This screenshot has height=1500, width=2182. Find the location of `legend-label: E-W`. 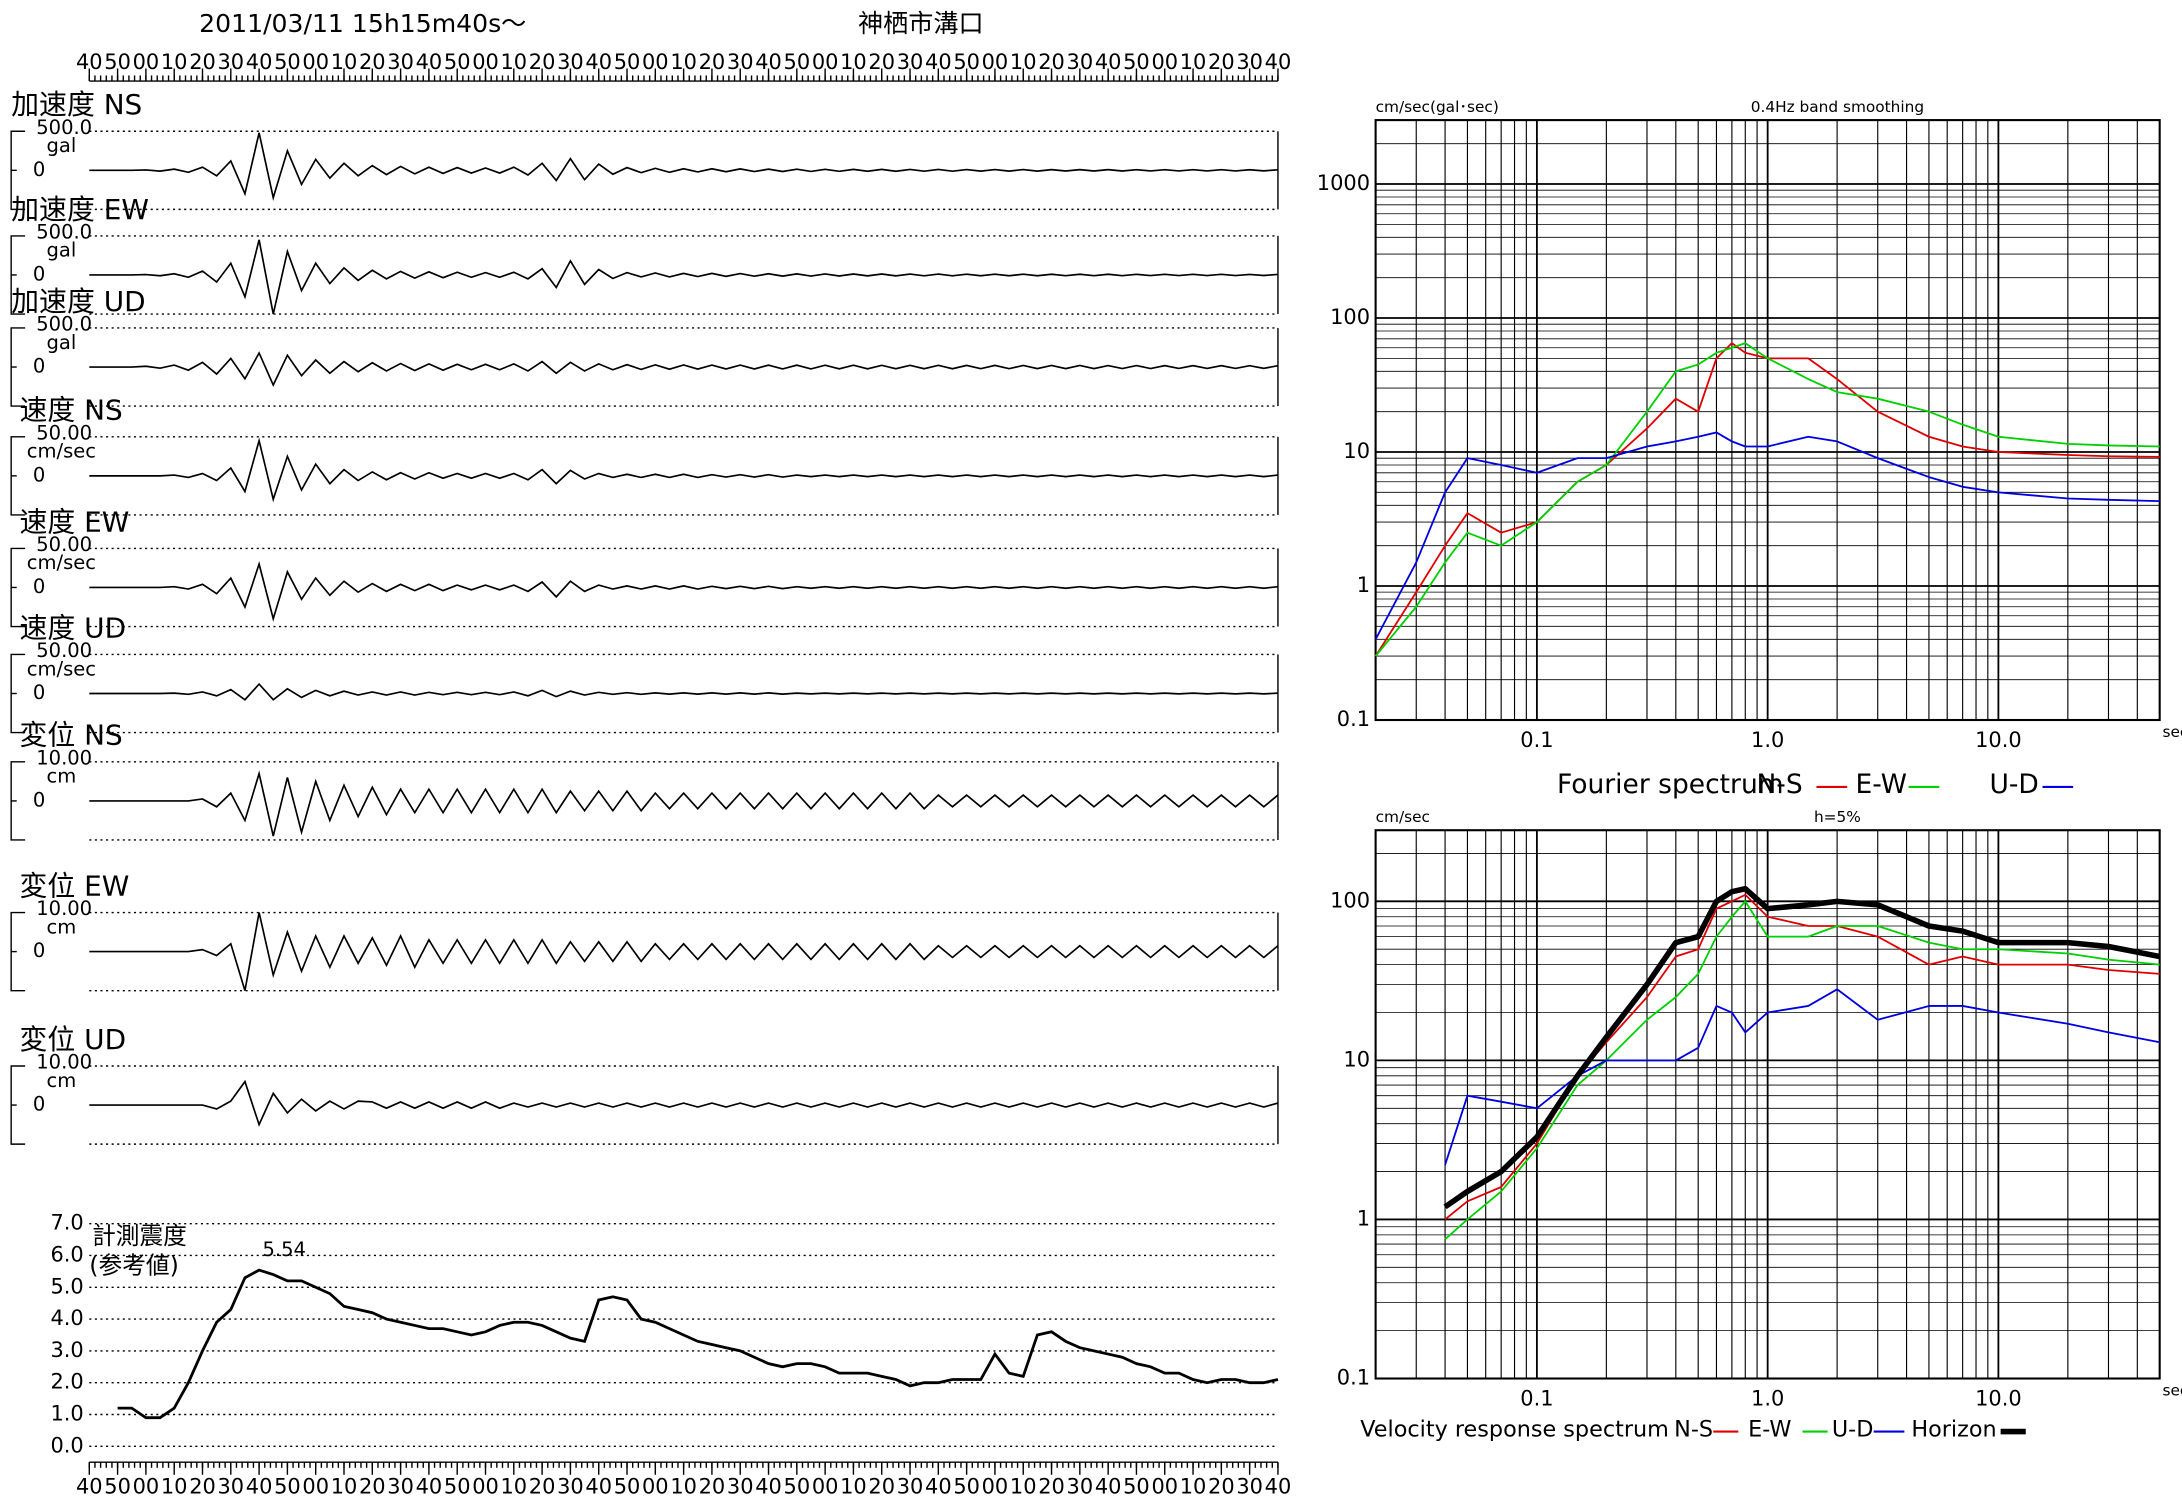

legend-label: E-W is located at coordinates (1769, 1430).